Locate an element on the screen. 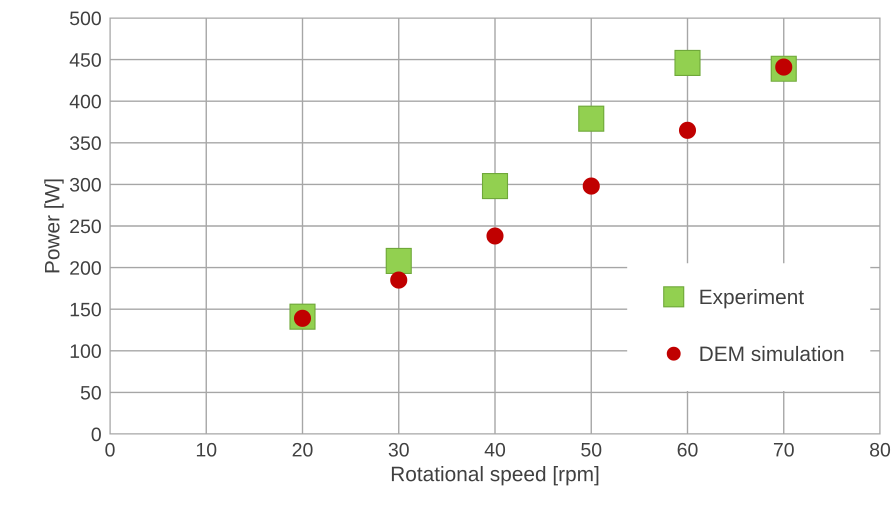 This screenshot has width=893, height=522. x-tick-label: 10 is located at coordinates (206, 449).